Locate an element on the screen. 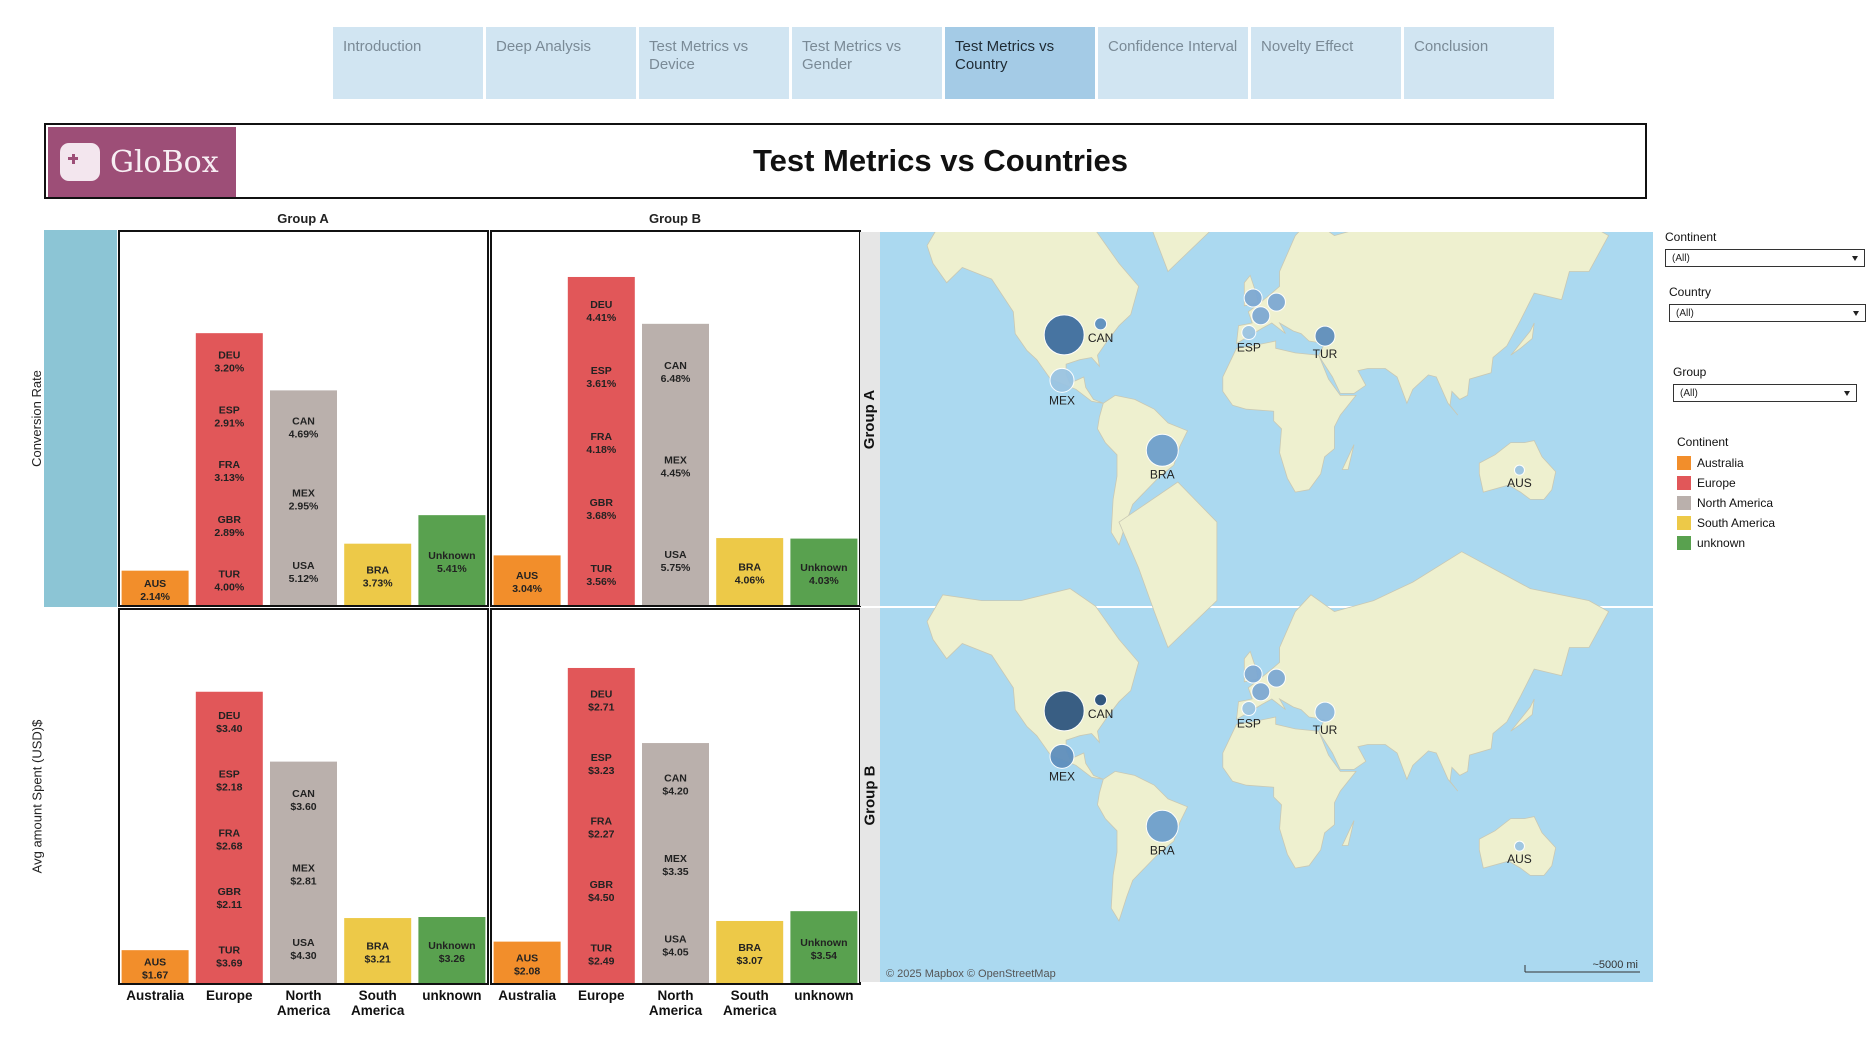 This screenshot has height=1045, width=1871. tab-novelty-effect: Novelty Effect is located at coordinates (1326, 63).